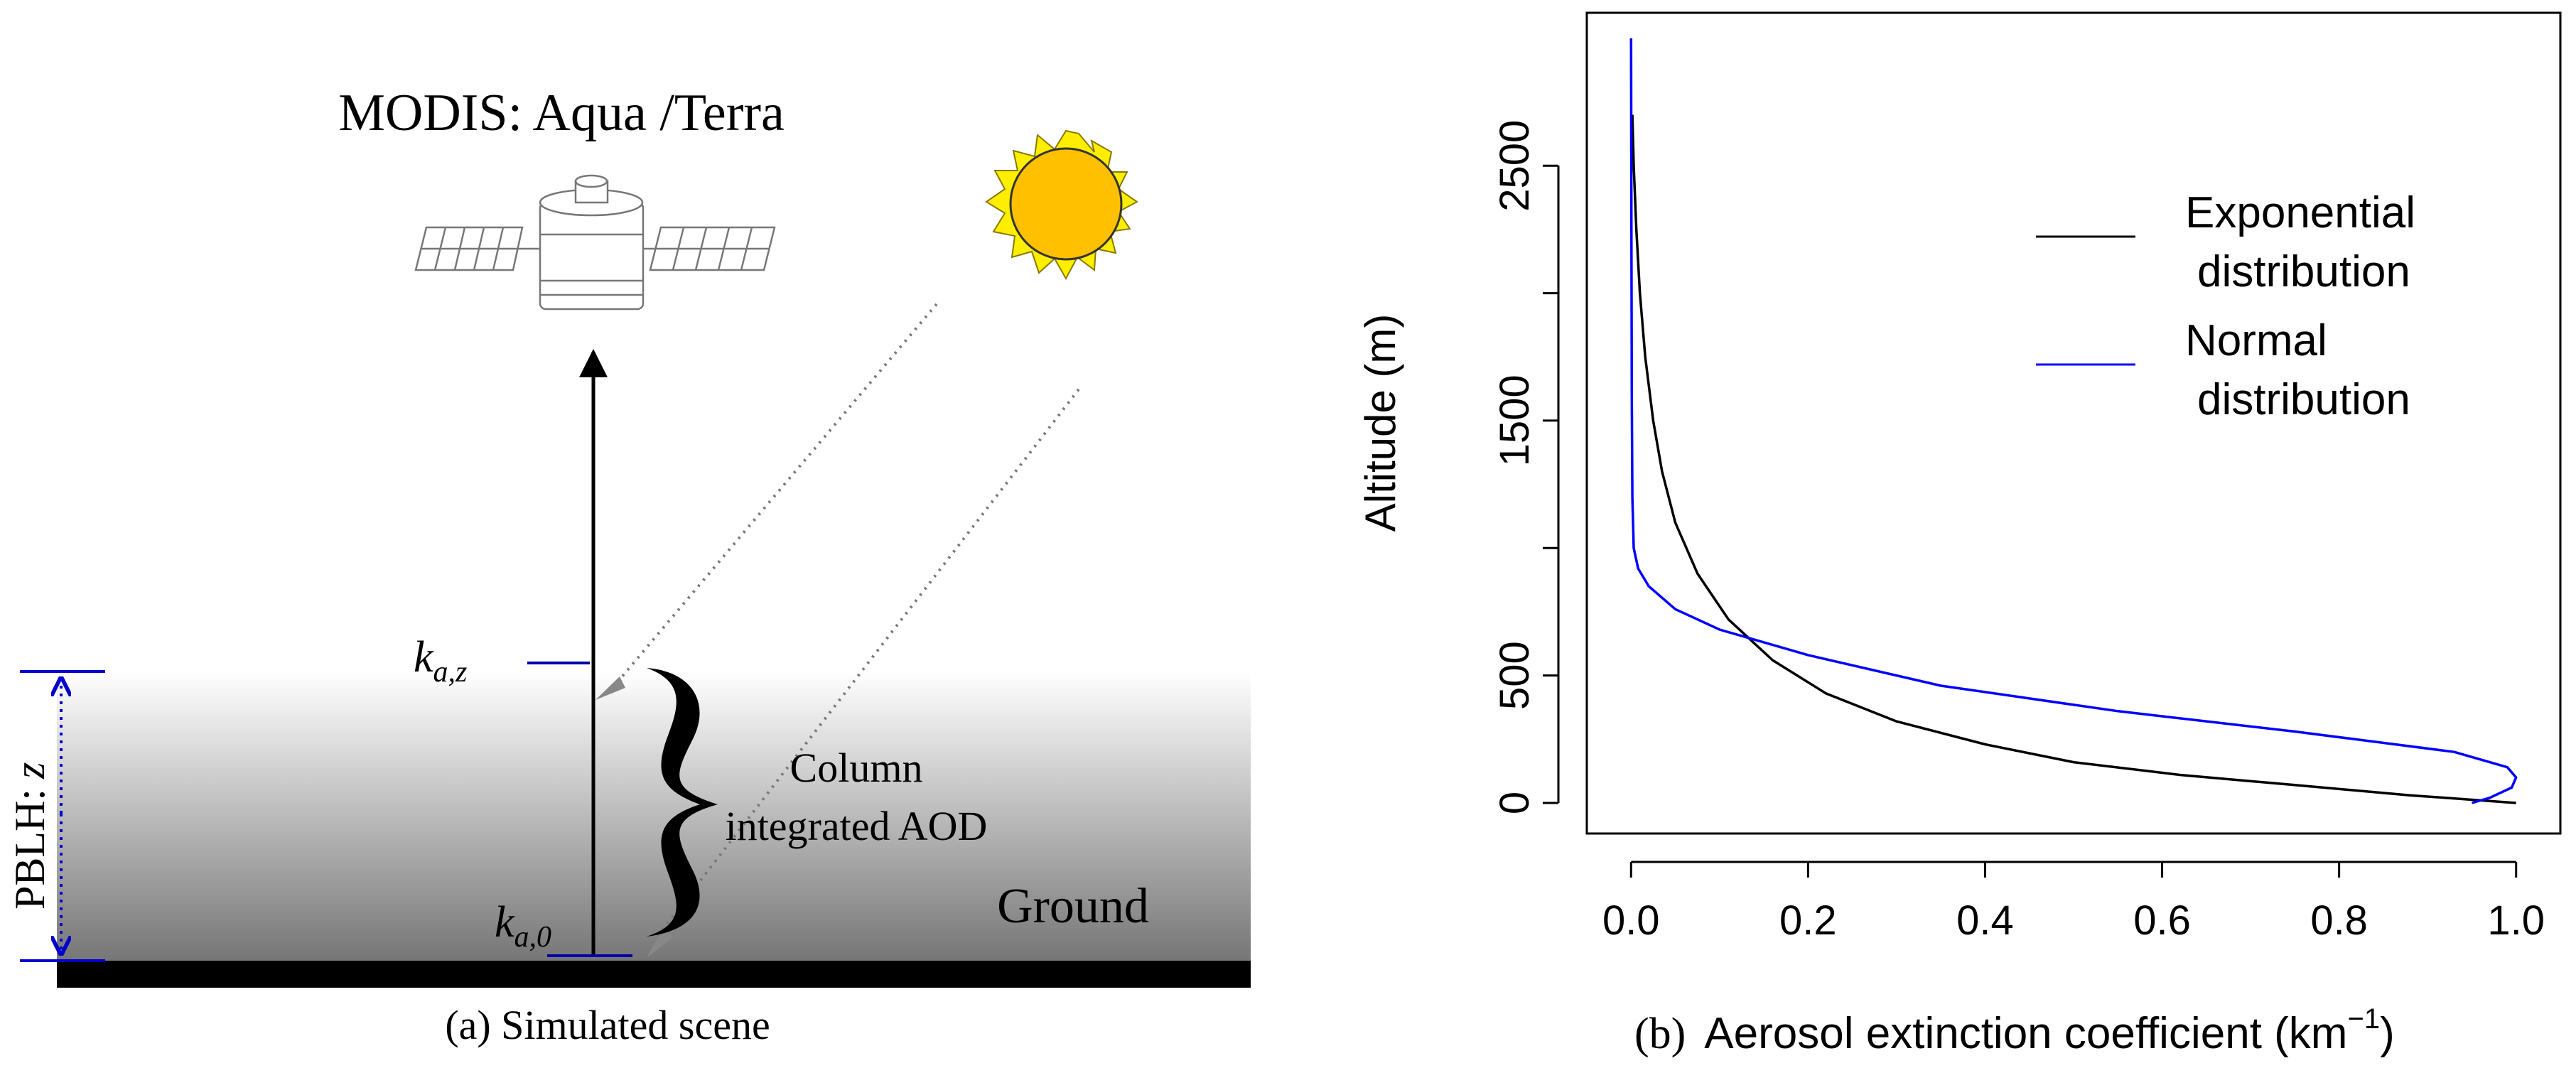 This screenshot has width=2576, height=1068. What do you see at coordinates (2300, 212) in the screenshot?
I see `legend-exponential-line1: Exponential` at bounding box center [2300, 212].